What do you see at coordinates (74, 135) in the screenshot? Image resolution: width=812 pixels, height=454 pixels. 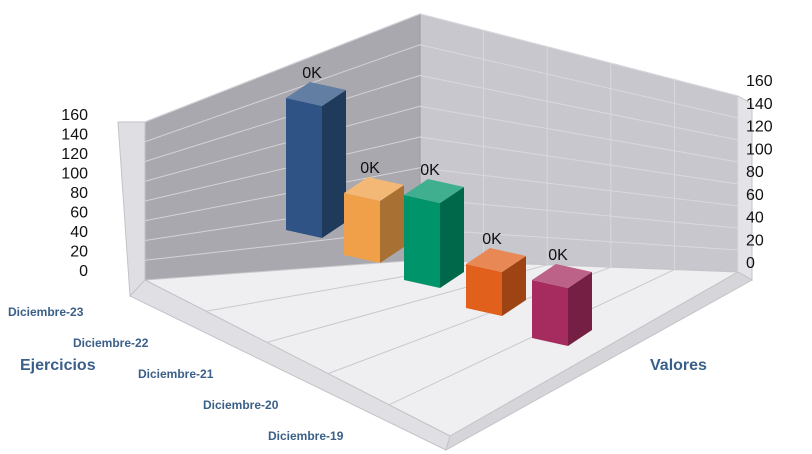 I see `y-tick-label-left: 140` at bounding box center [74, 135].